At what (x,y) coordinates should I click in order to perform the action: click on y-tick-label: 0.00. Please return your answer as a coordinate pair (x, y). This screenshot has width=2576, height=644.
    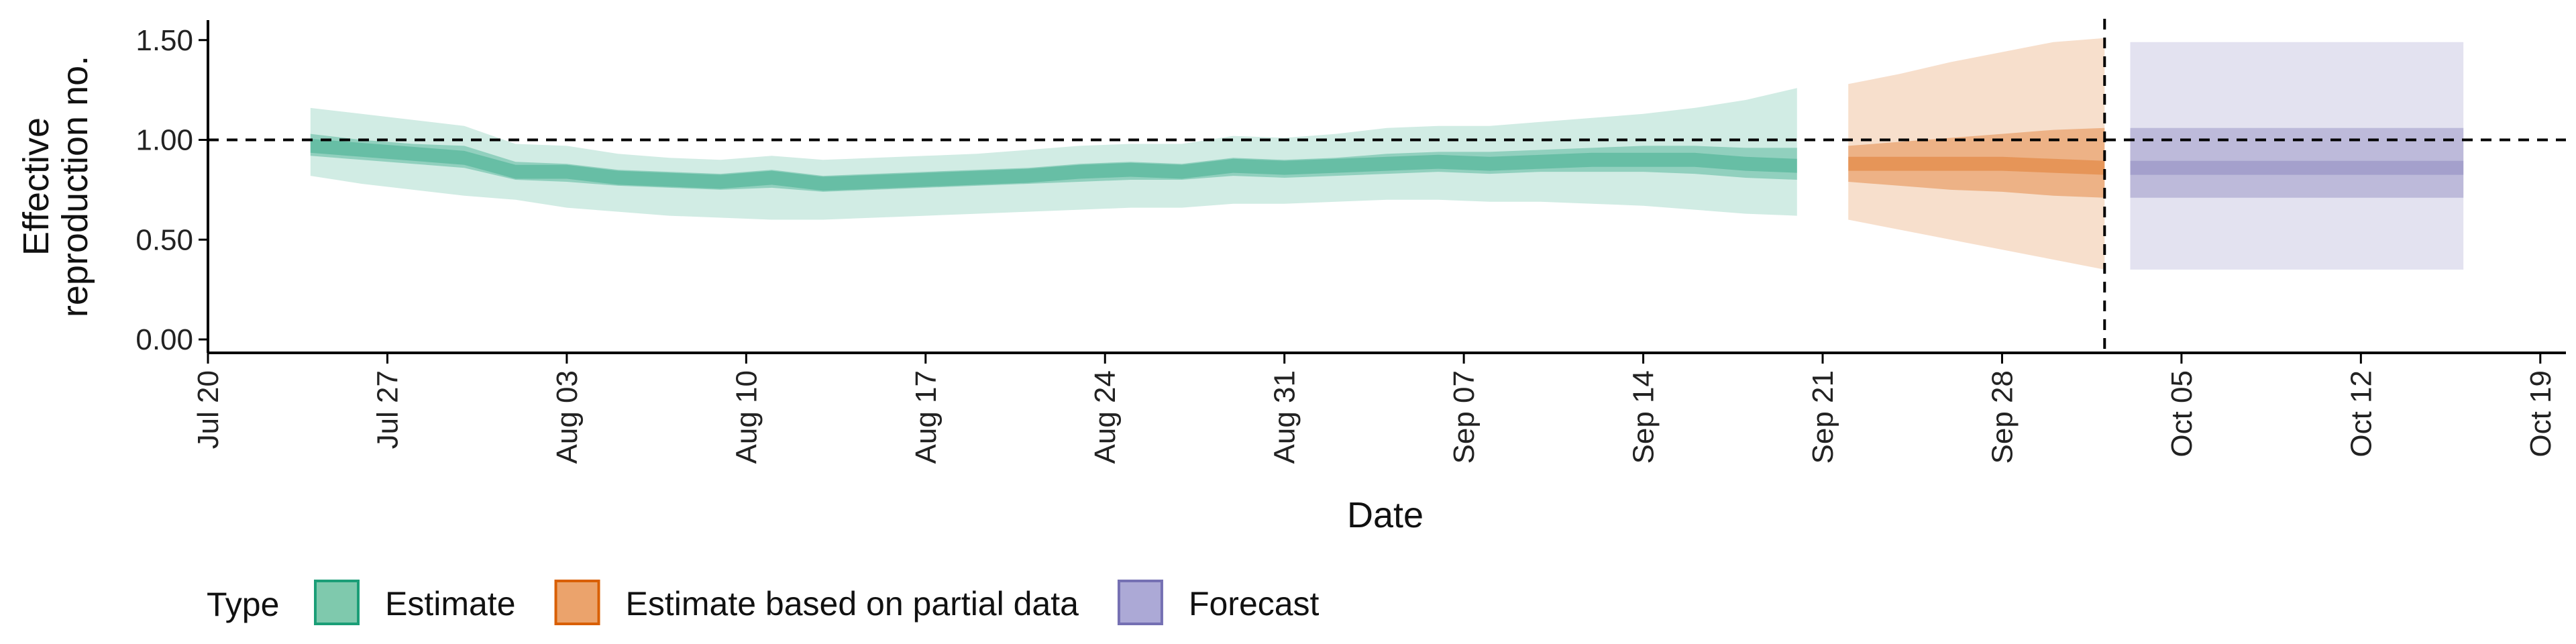
    Looking at the image, I should click on (164, 339).